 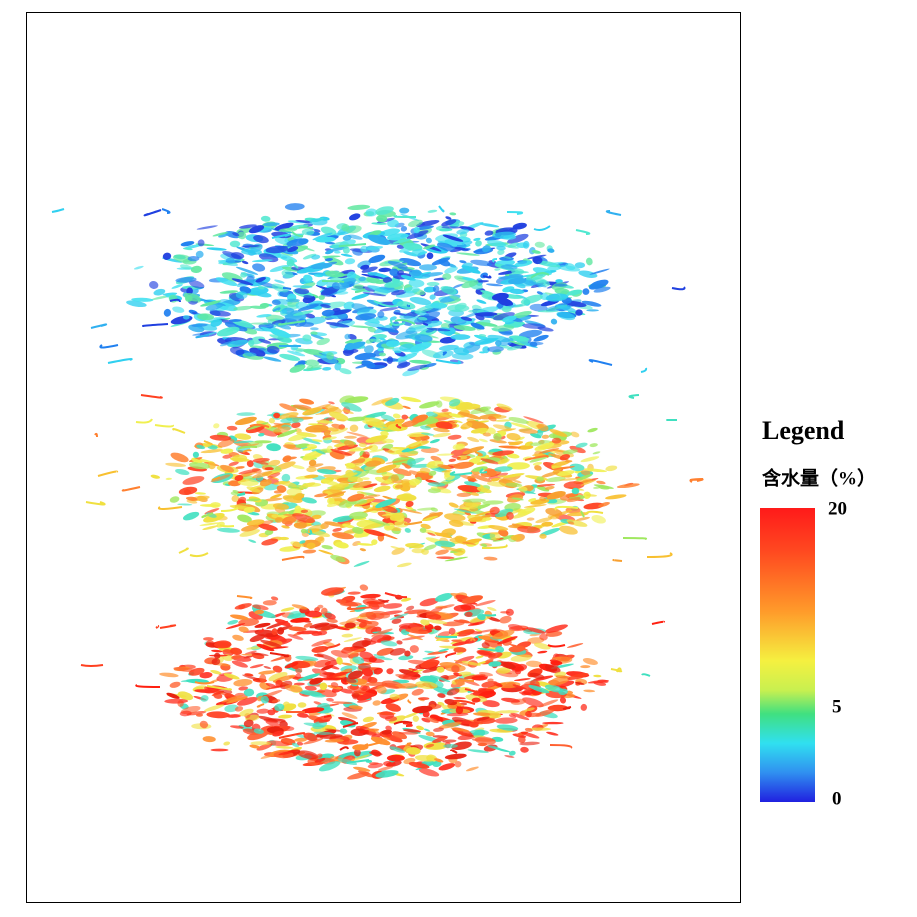 I want to click on color-bar, so click(x=787, y=655).